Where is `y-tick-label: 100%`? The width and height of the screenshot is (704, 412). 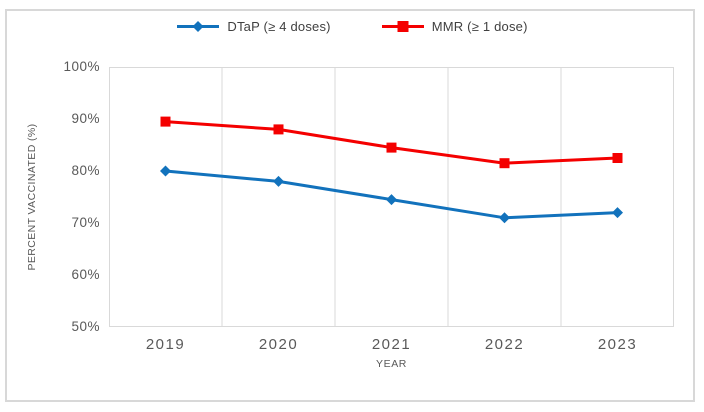 y-tick-label: 100% is located at coordinates (81, 66).